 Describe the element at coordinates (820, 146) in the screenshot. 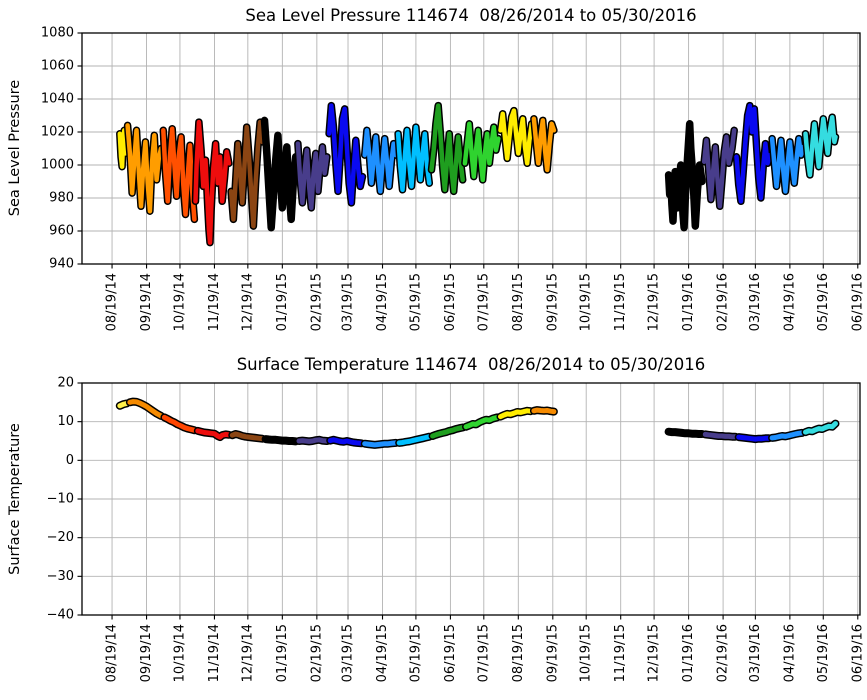

I see `series-may-2016` at that location.